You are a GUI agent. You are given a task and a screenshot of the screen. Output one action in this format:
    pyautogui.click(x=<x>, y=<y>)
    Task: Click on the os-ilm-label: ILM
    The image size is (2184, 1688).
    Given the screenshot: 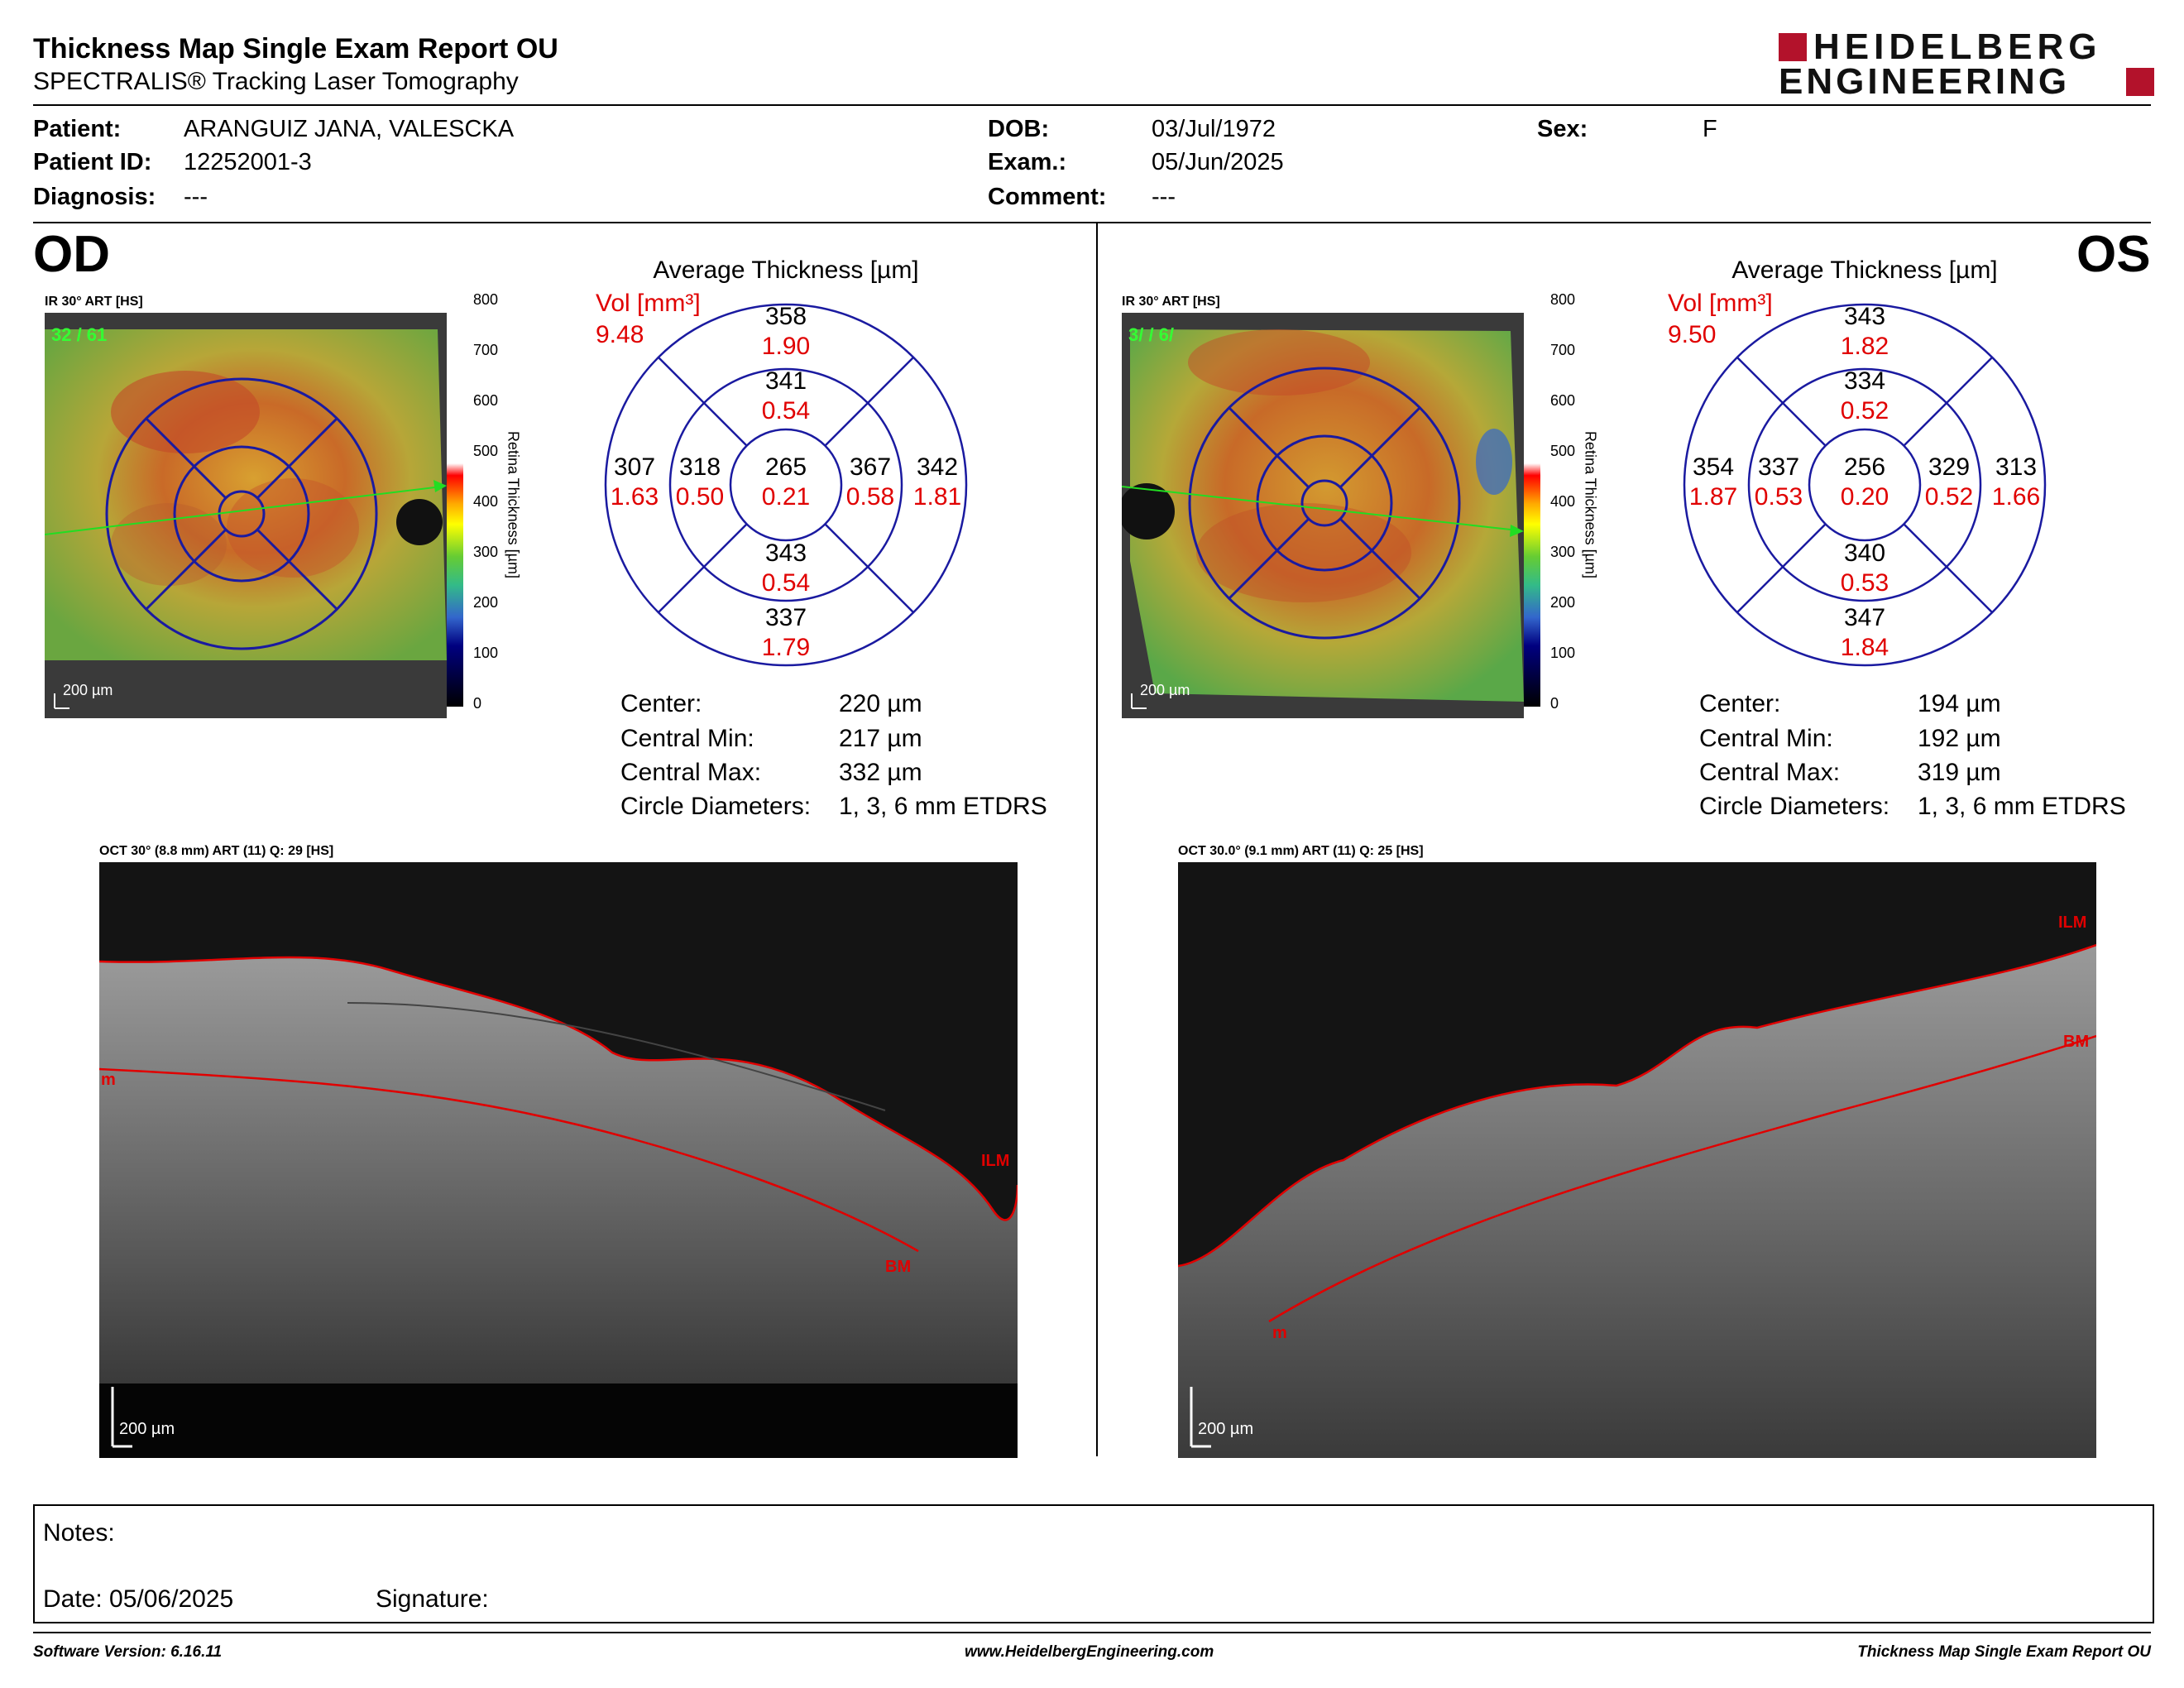 What is the action you would take?
    pyautogui.click(x=2072, y=923)
    